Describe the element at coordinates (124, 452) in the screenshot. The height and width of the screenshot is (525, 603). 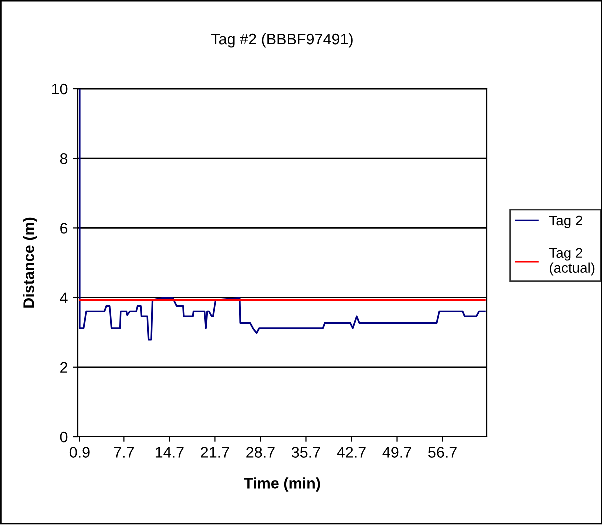
I see `x-tick-label: 7.7` at that location.